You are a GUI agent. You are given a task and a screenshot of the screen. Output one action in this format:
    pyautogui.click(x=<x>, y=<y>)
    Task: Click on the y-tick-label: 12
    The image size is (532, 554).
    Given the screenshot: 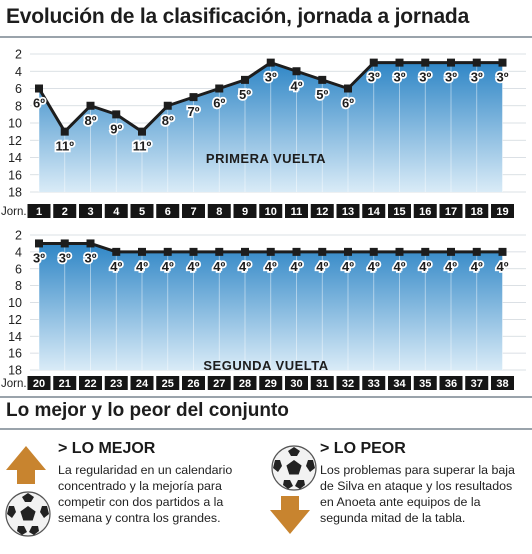 What is the action you would take?
    pyautogui.click(x=15, y=320)
    